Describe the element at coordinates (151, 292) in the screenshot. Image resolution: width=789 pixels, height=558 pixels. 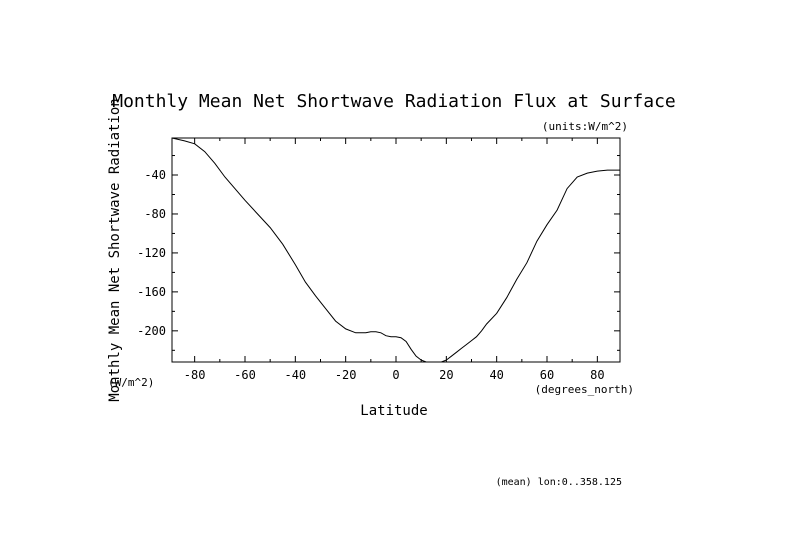
I see `y-tick-label: -160` at that location.